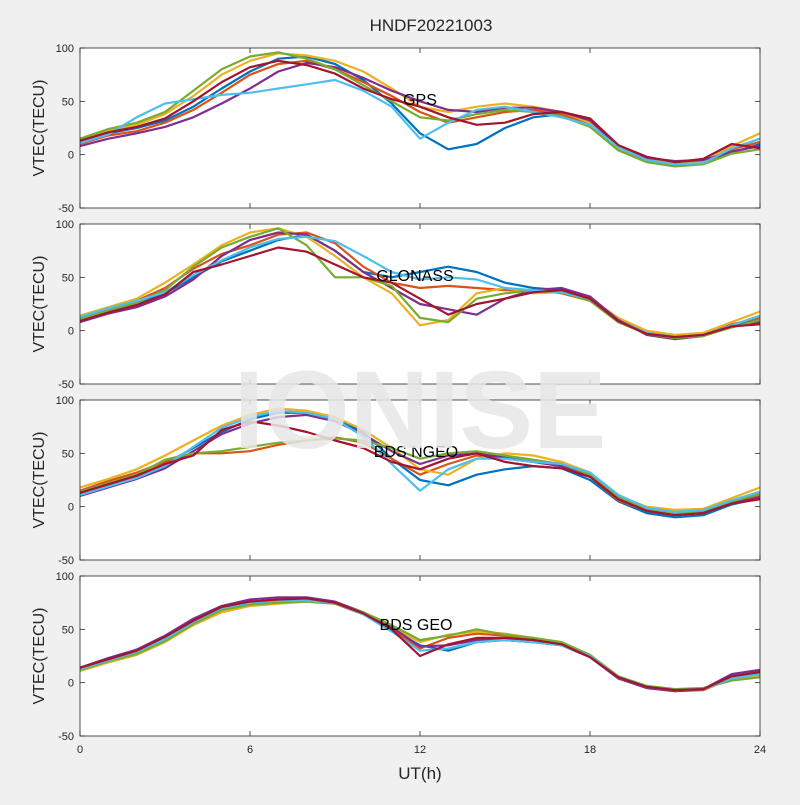  Describe the element at coordinates (431, 25) in the screenshot. I see `chart-title: HNDF20221003` at that location.